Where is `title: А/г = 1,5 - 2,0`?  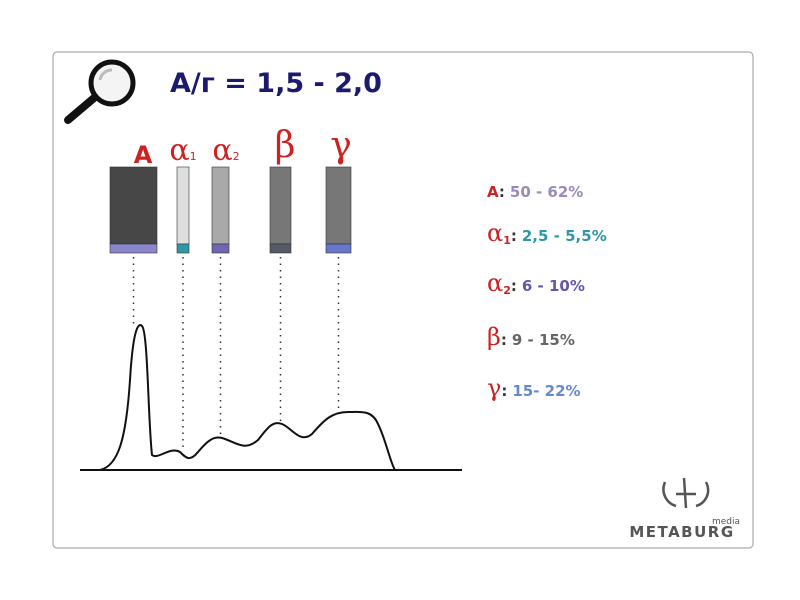 title: А/г = 1,5 - 2,0 is located at coordinates (276, 83).